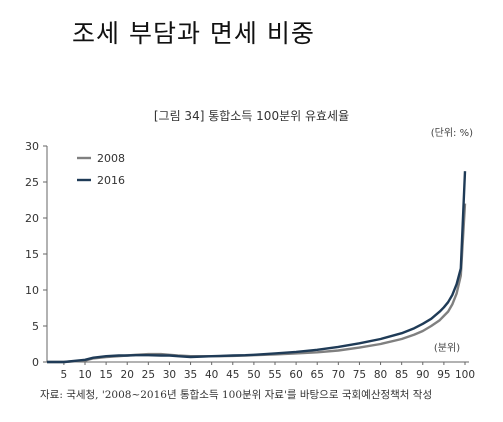  I want to click on legend-label-2008: 2008, so click(111, 158).